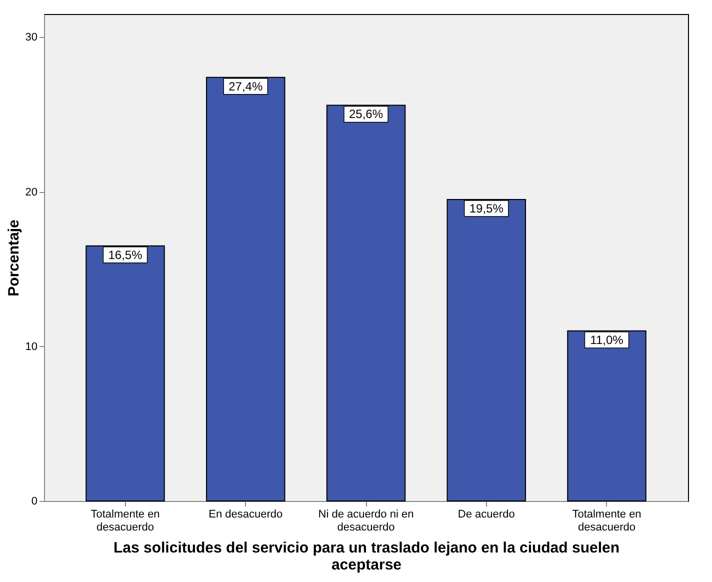 This screenshot has width=712, height=582. I want to click on data-label: 16,5%, so click(125, 255).